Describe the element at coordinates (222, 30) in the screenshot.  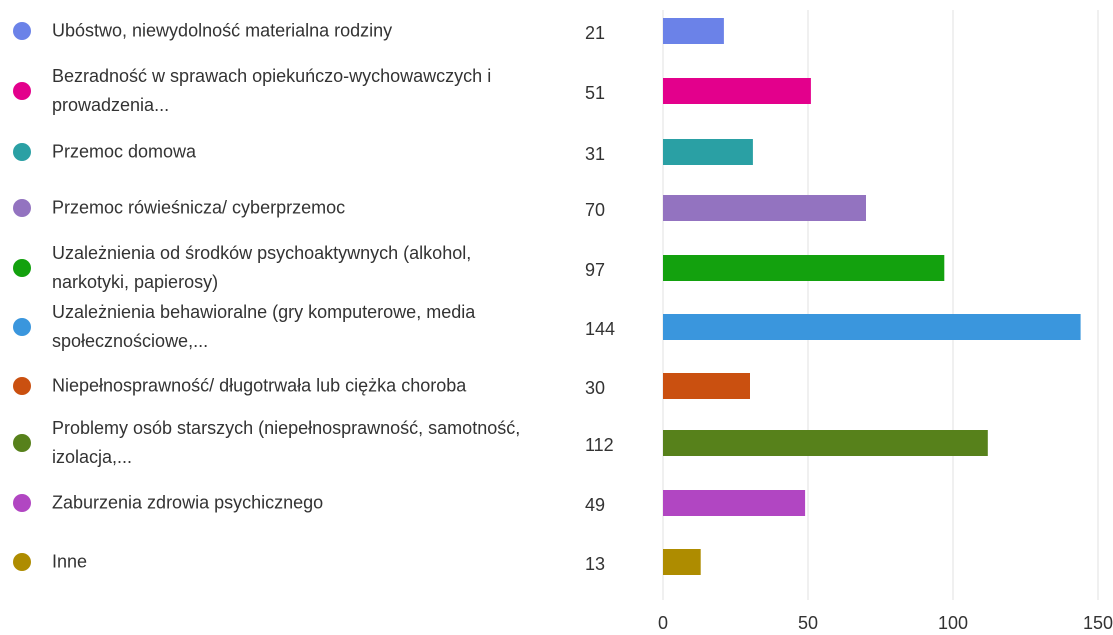
I see `category-label: Ubóstwo, niewydolność materialna rodziny` at that location.